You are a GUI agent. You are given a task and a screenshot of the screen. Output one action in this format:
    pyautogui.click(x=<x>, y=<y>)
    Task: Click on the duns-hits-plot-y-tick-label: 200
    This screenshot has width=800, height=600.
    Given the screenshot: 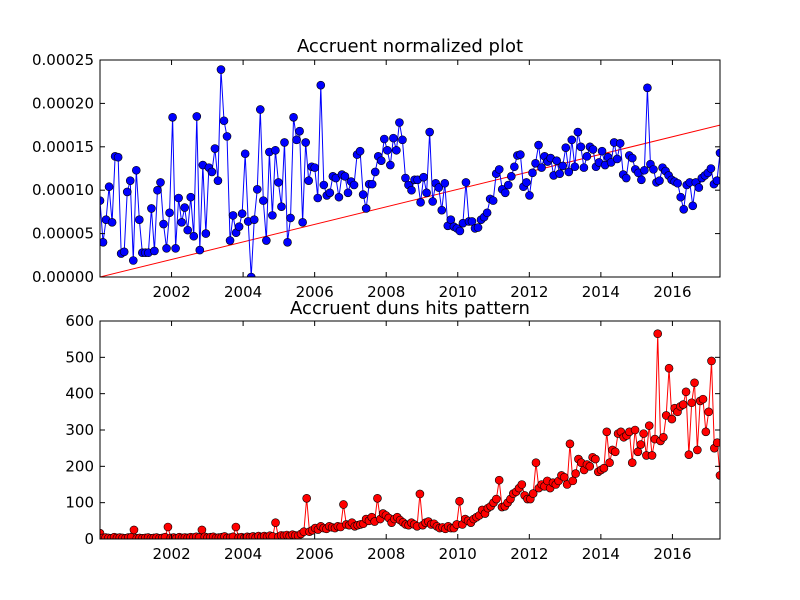 What is the action you would take?
    pyautogui.click(x=79, y=466)
    